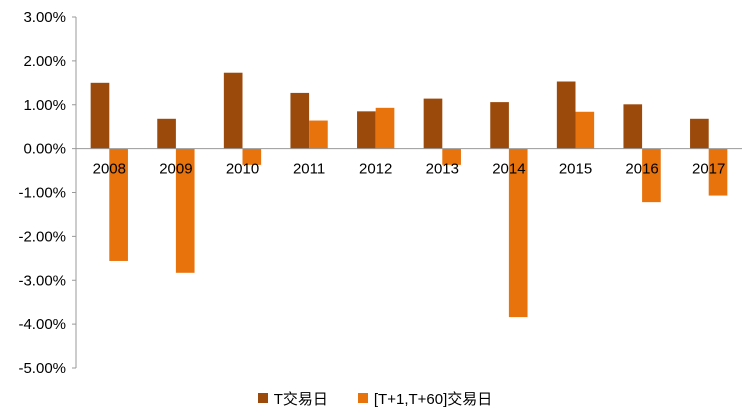  I want to click on x-tick-label: 2016, so click(641, 169).